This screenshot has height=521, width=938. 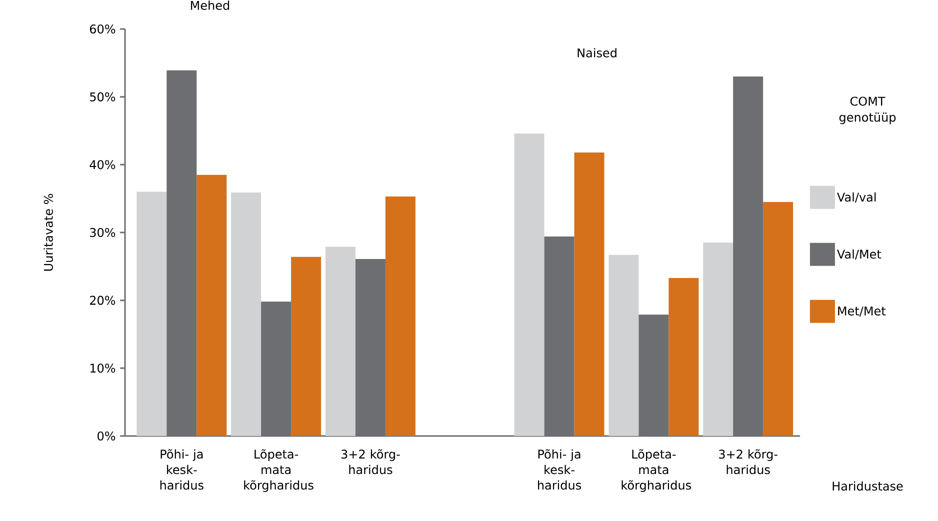 I want to click on legend-label: Met/Met, so click(x=862, y=311).